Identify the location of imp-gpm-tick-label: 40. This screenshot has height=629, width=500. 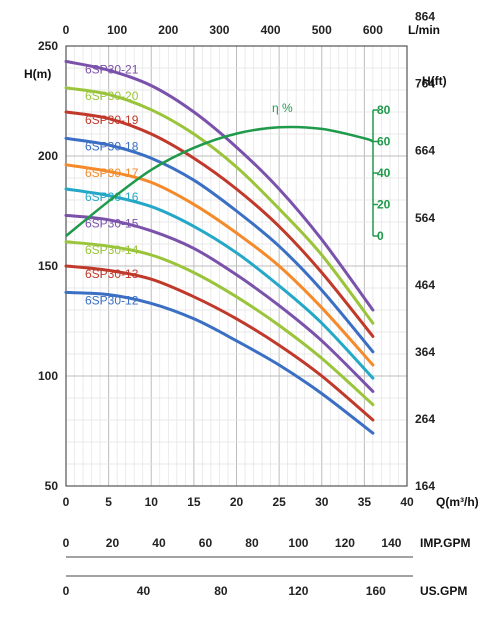
(159, 543).